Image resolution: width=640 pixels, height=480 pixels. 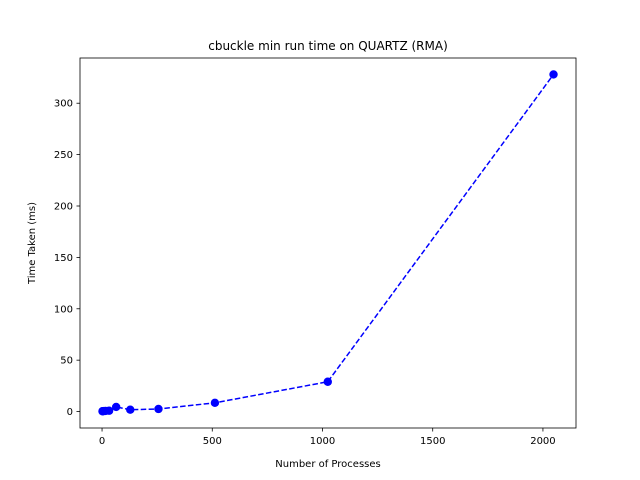 What do you see at coordinates (542, 441) in the screenshot?
I see `x-tick-label: 2000` at bounding box center [542, 441].